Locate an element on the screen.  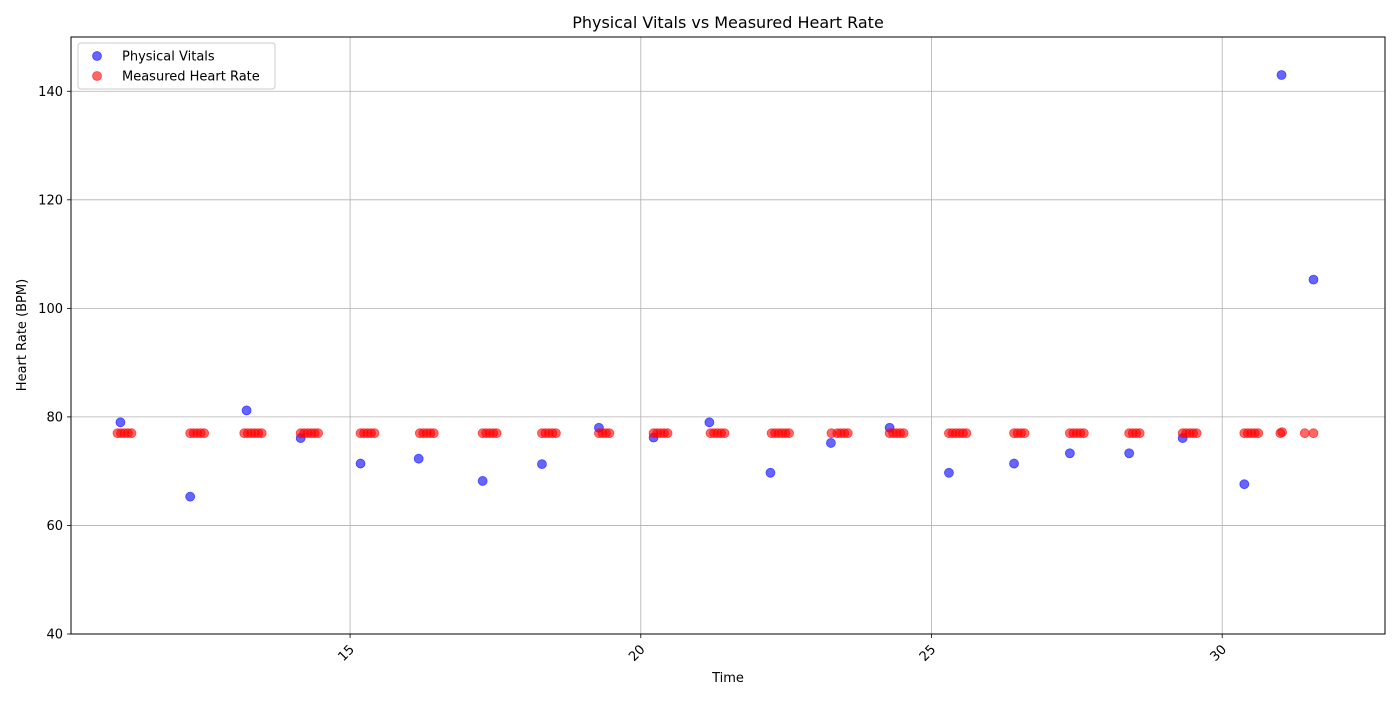
y-tick-label: 40 is located at coordinates (54, 635).